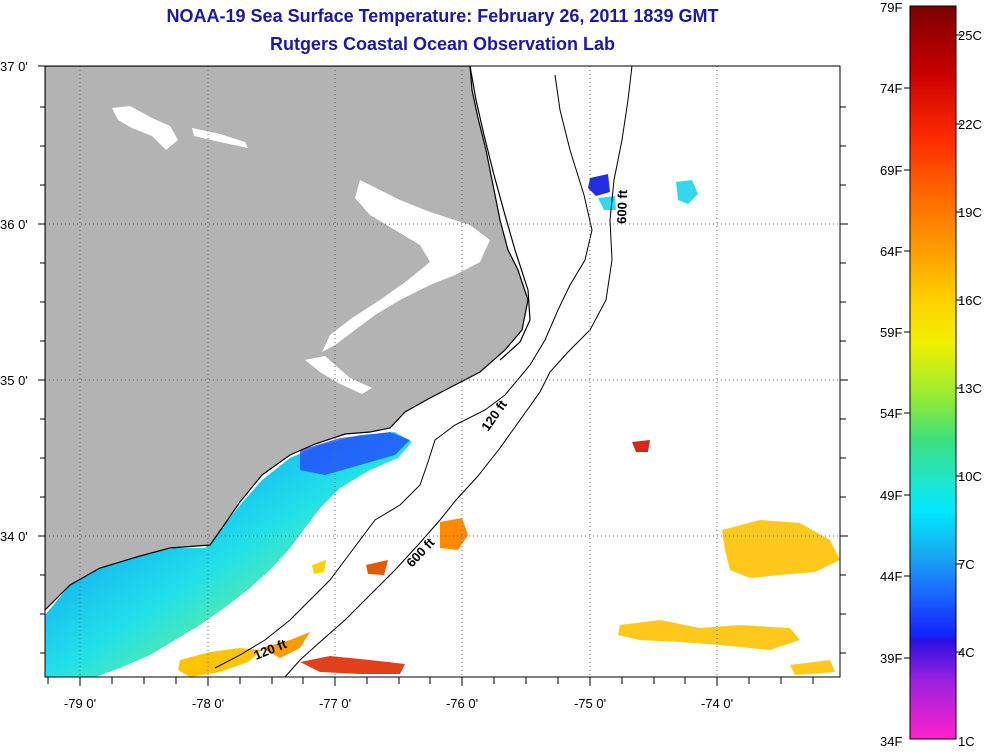  I want to click on lon-ticks, so click(430, 681).